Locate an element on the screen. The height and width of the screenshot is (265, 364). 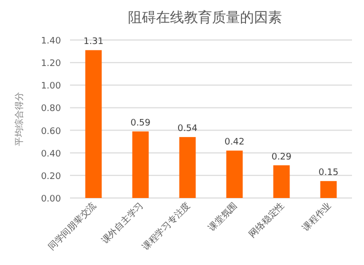
y-tick-label: 0.40 is located at coordinates (51, 154).